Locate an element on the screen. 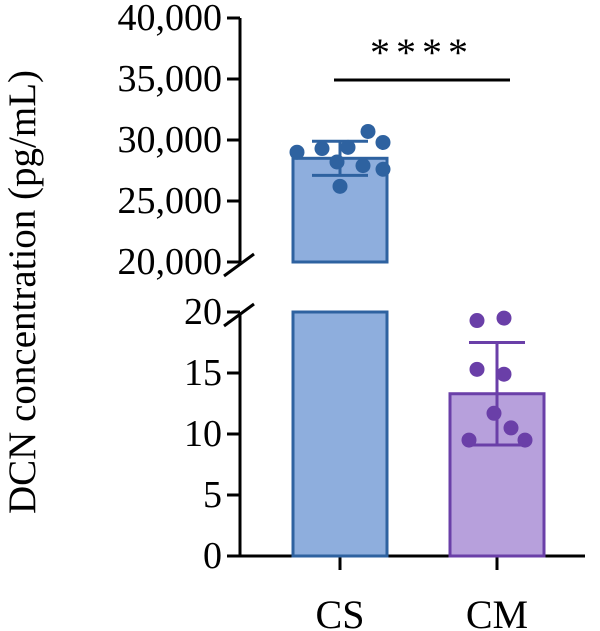  y-tick-label: 25,000 is located at coordinates (170, 201).